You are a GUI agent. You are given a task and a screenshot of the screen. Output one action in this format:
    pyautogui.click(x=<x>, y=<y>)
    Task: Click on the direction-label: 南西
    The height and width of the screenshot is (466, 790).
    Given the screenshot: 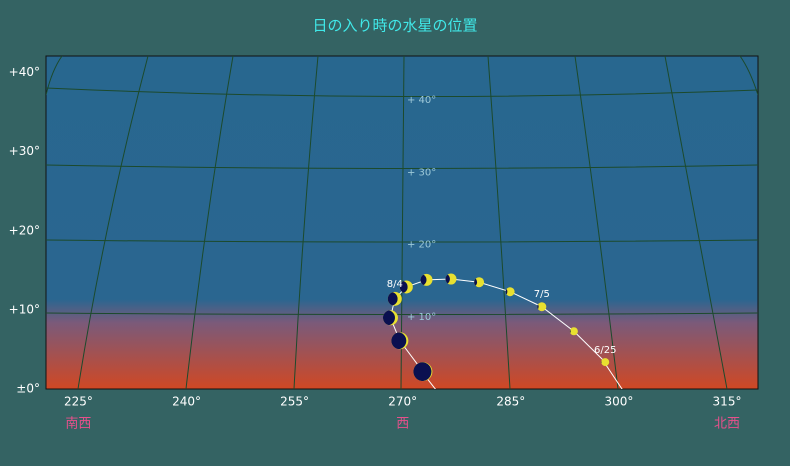 What is the action you would take?
    pyautogui.click(x=78, y=424)
    